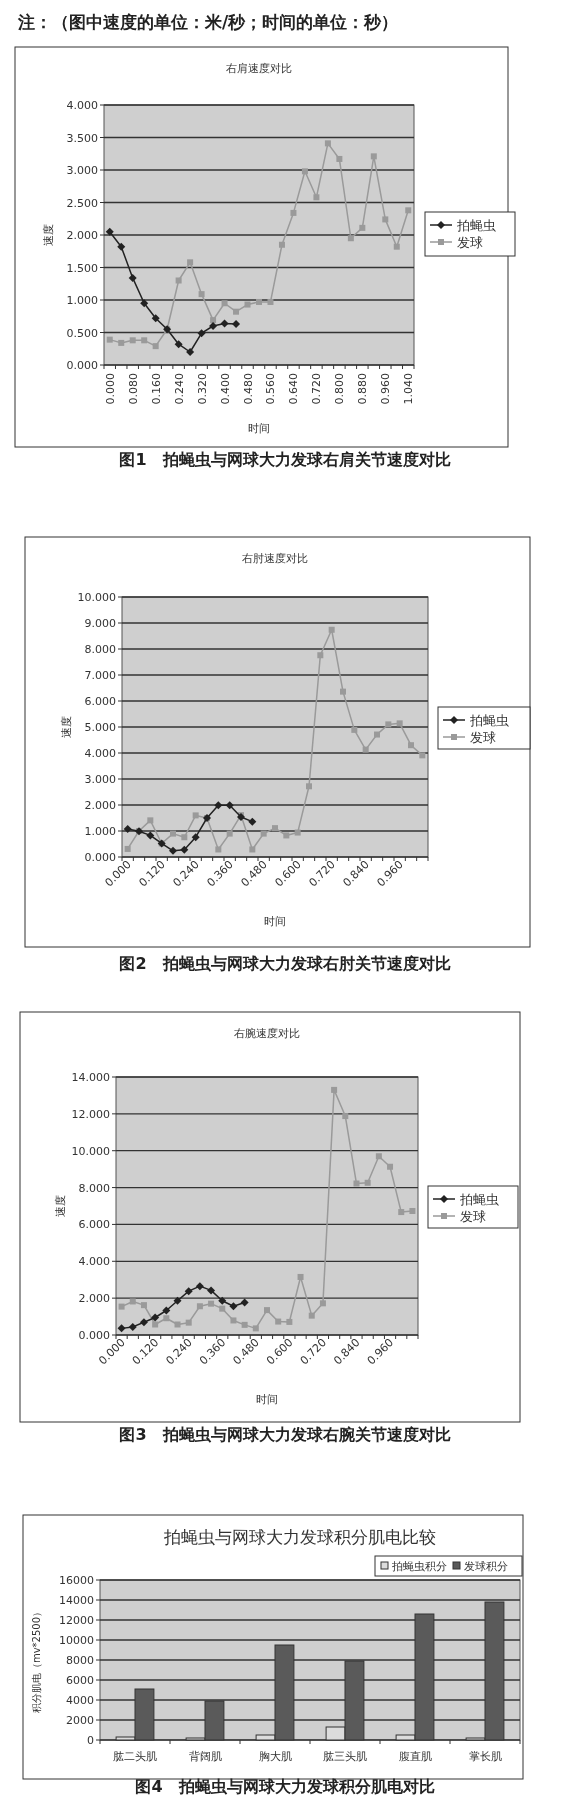 The image size is (570, 1820). I want to click on x-tick-label: 肱三头肌, so click(345, 1756).